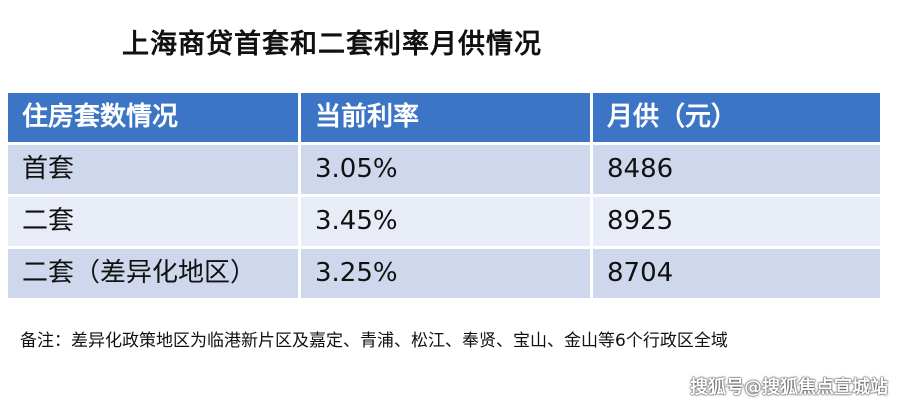 Image resolution: width=900 pixels, height=404 pixels. Describe the element at coordinates (153, 169) in the screenshot. I see `table-cell: 首套` at that location.